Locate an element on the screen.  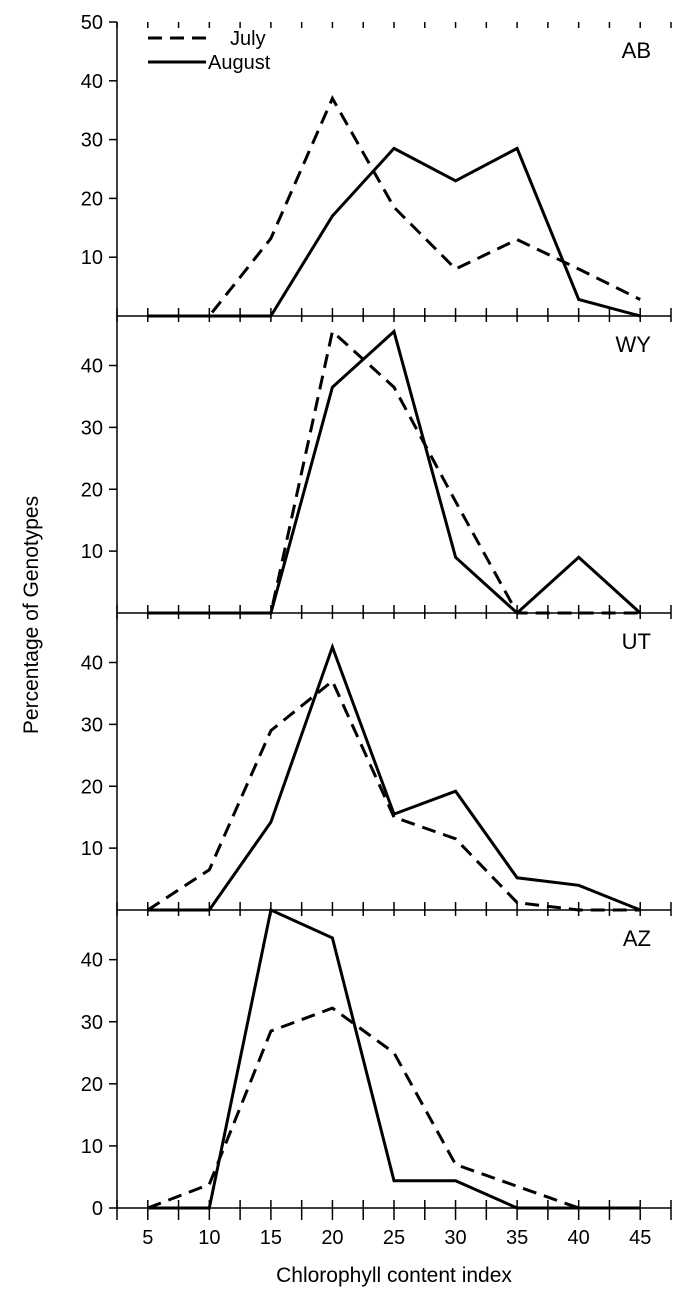
series-july-az is located at coordinates (394, 1108).